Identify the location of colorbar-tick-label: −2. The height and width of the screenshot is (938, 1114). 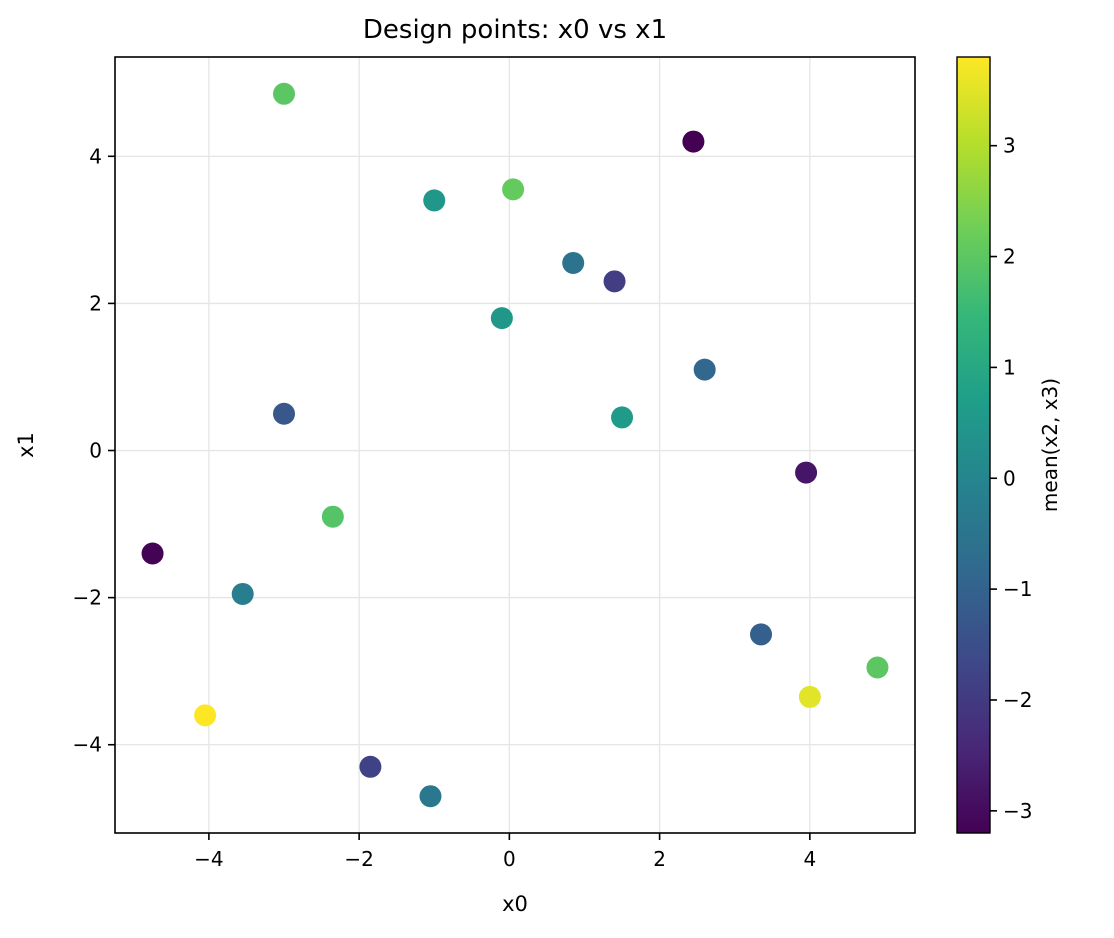
(1017, 700).